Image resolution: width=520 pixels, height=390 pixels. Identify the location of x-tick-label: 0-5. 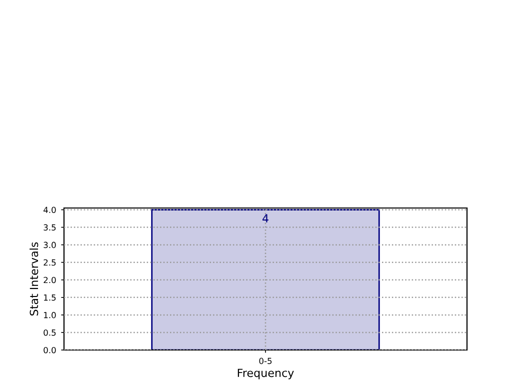
(265, 361).